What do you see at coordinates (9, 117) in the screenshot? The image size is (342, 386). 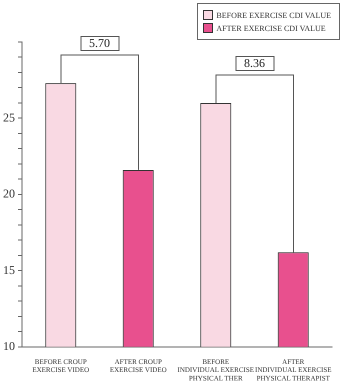 I see `y-tick-label: 25` at bounding box center [9, 117].